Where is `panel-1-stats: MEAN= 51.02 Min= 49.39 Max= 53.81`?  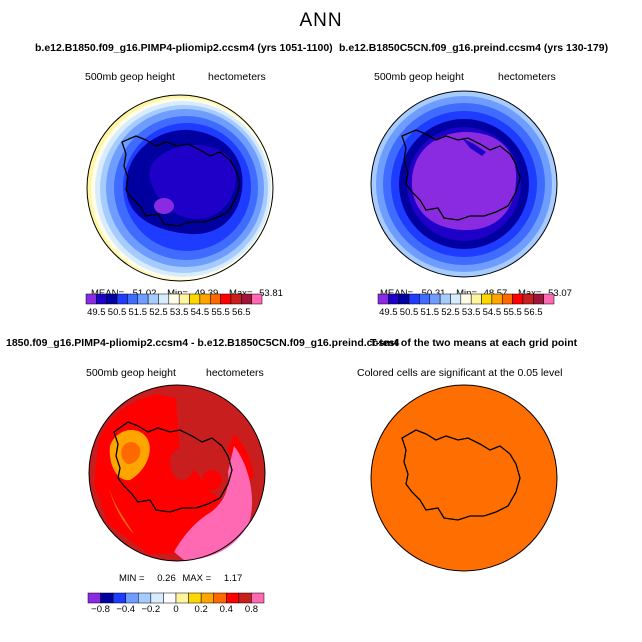 panel-1-stats: MEAN= 51.02 Min= 49.39 Max= 53.81 is located at coordinates (187, 293).